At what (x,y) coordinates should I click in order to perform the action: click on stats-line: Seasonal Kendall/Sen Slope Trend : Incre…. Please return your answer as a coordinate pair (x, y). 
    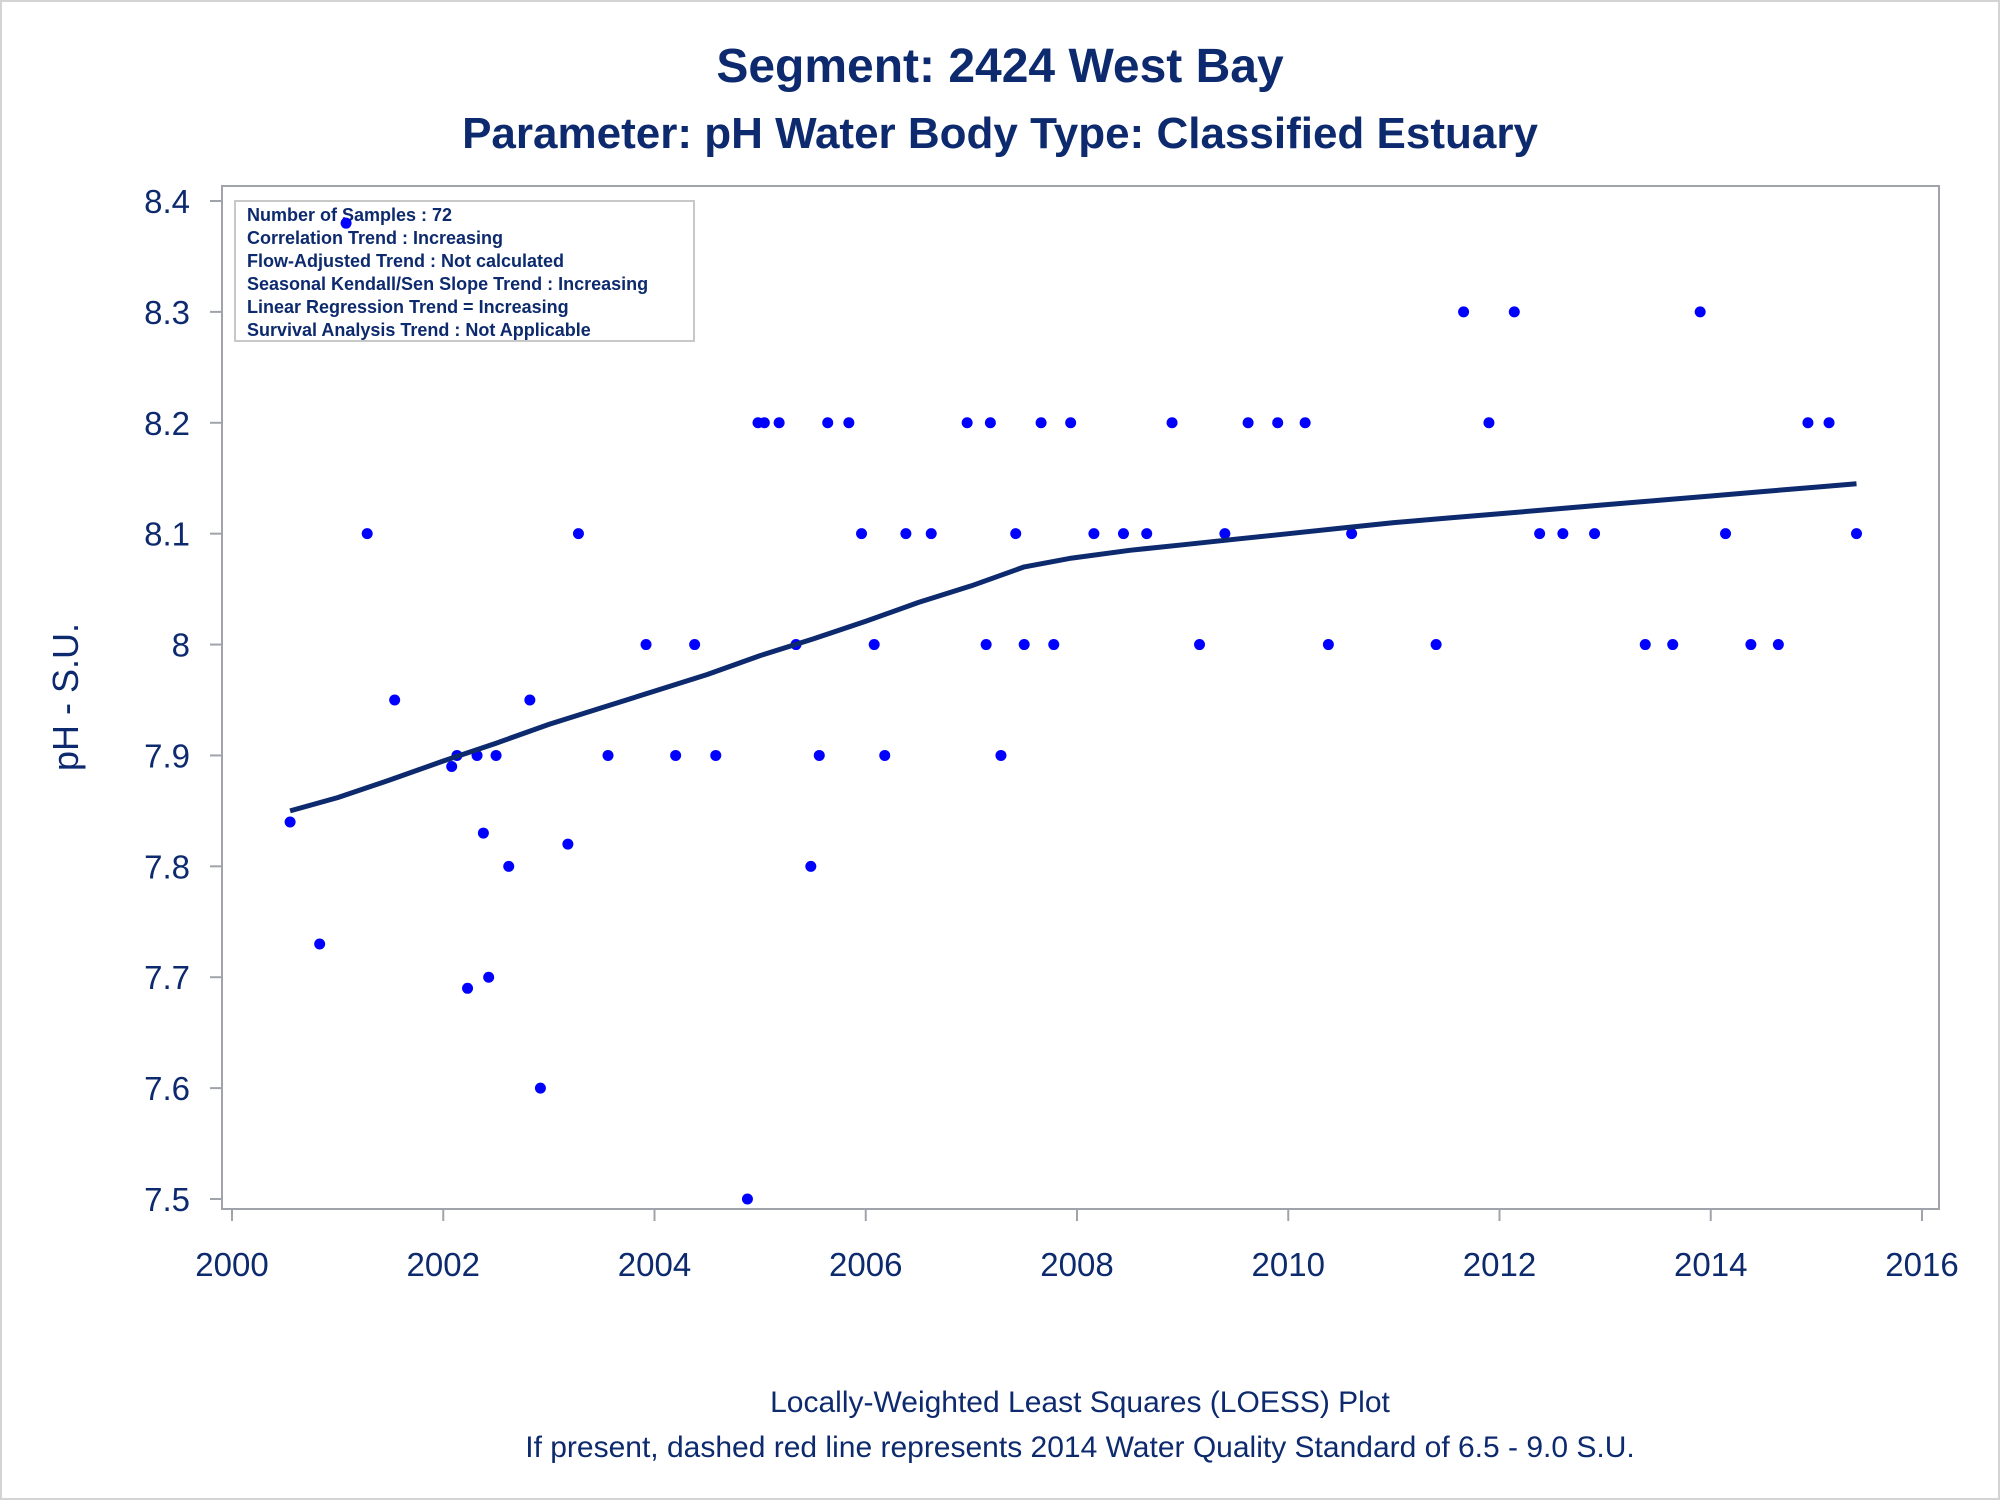
    Looking at the image, I should click on (447, 284).